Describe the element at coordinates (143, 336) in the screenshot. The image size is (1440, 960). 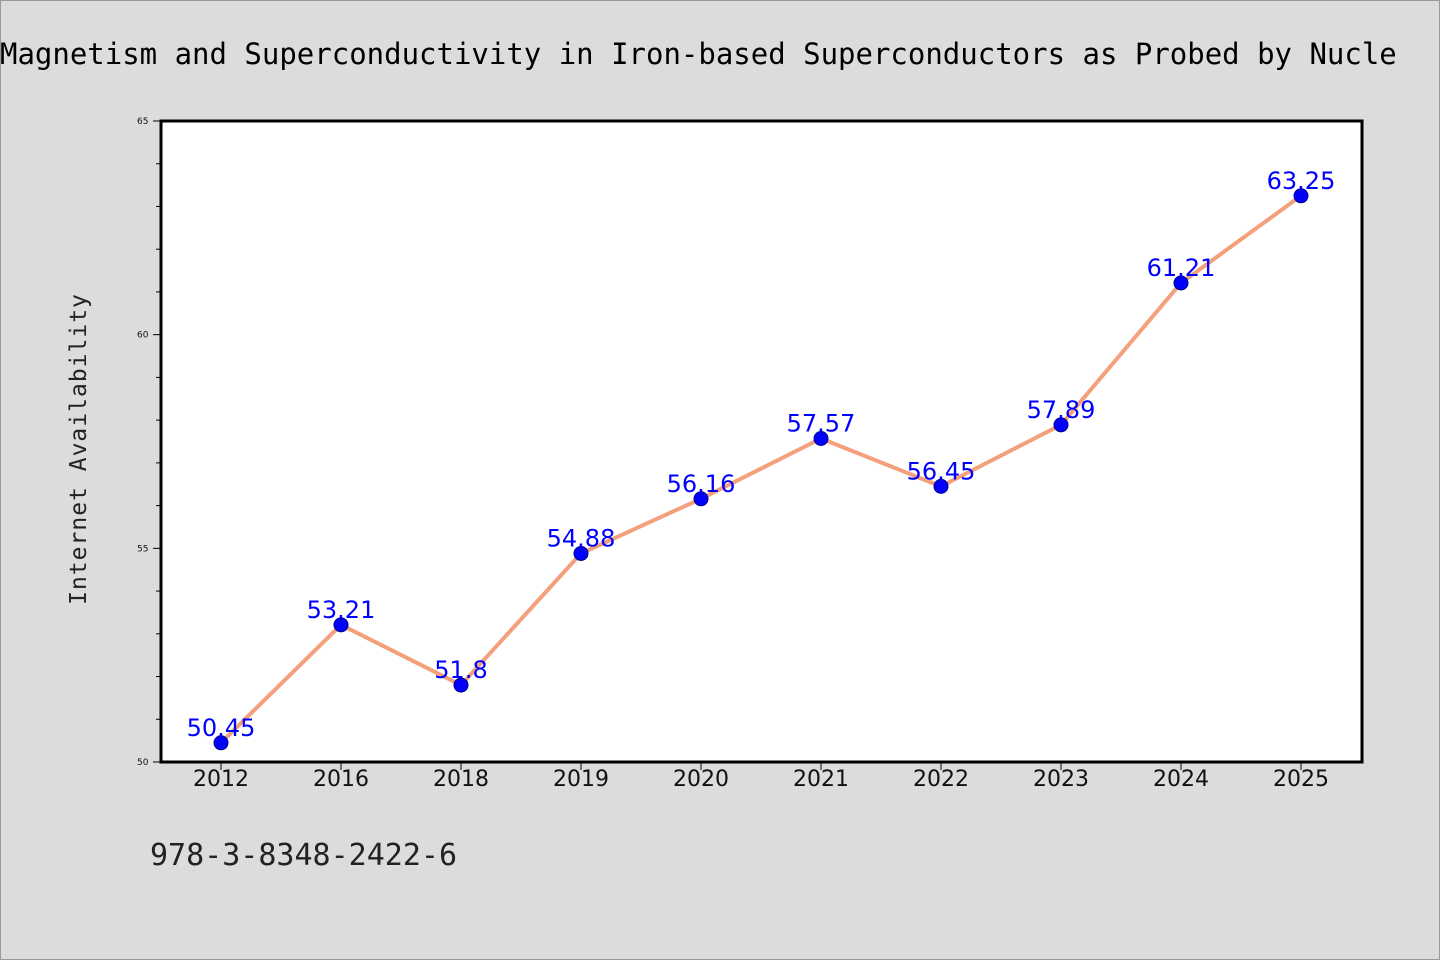
I see `y-tick-label: 60` at that location.